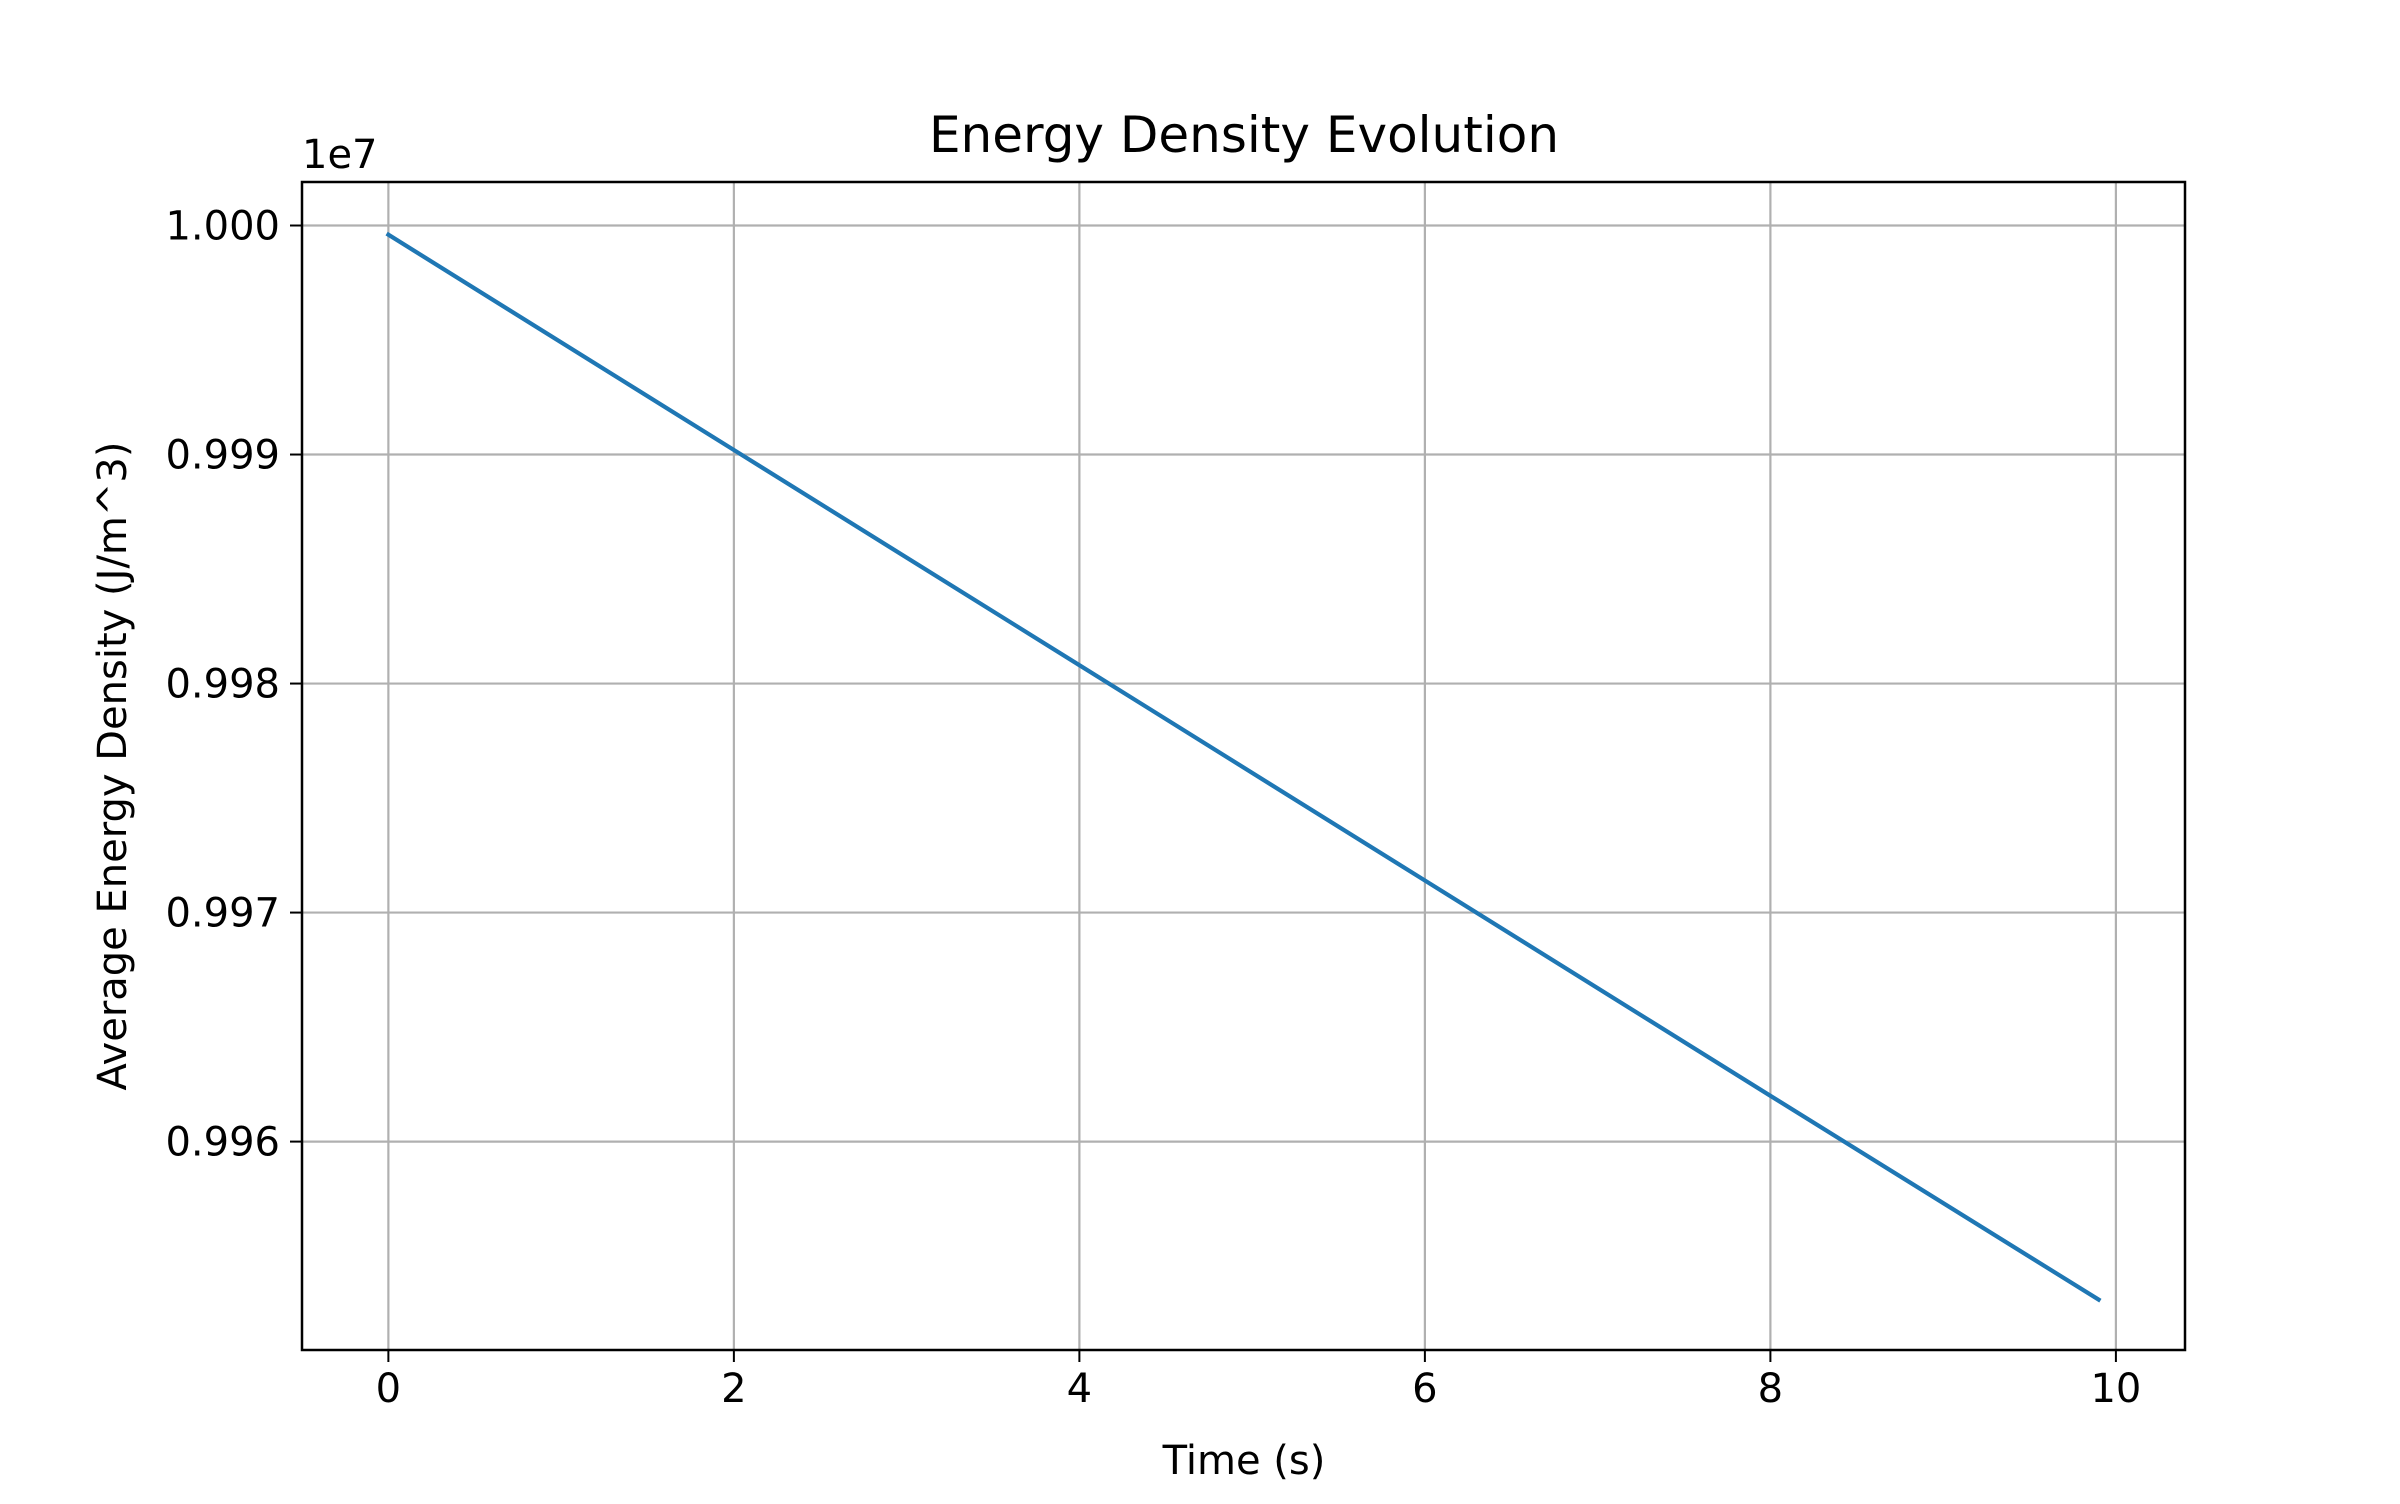 Image resolution: width=2400 pixels, height=1504 pixels. What do you see at coordinates (1079, 1389) in the screenshot?
I see `x-tick-label: 4` at bounding box center [1079, 1389].